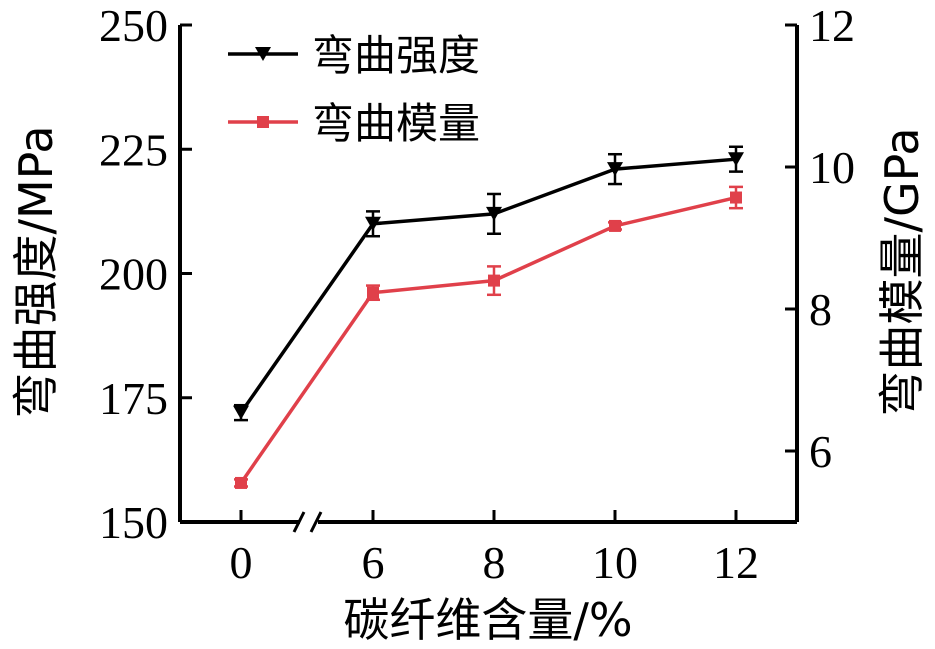  I want to click on x-tick-label-0: 0, so click(241, 562).